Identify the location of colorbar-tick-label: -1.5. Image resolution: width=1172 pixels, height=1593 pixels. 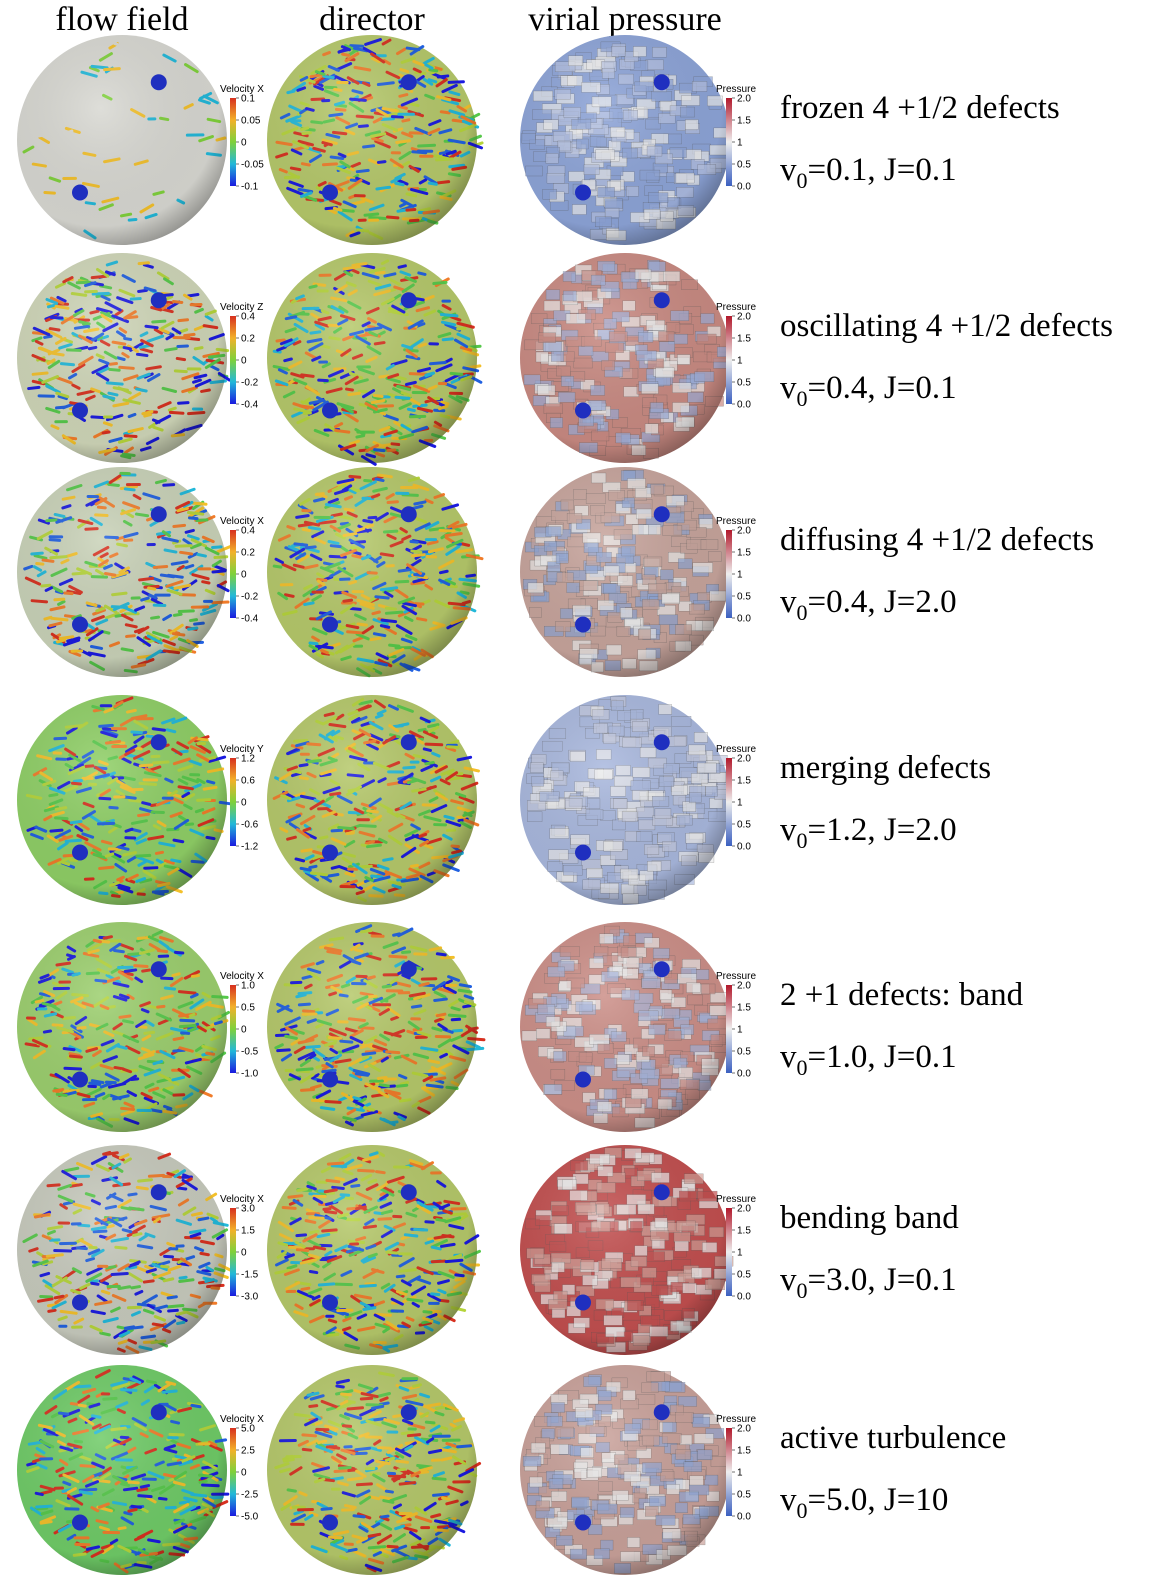
(250, 1275).